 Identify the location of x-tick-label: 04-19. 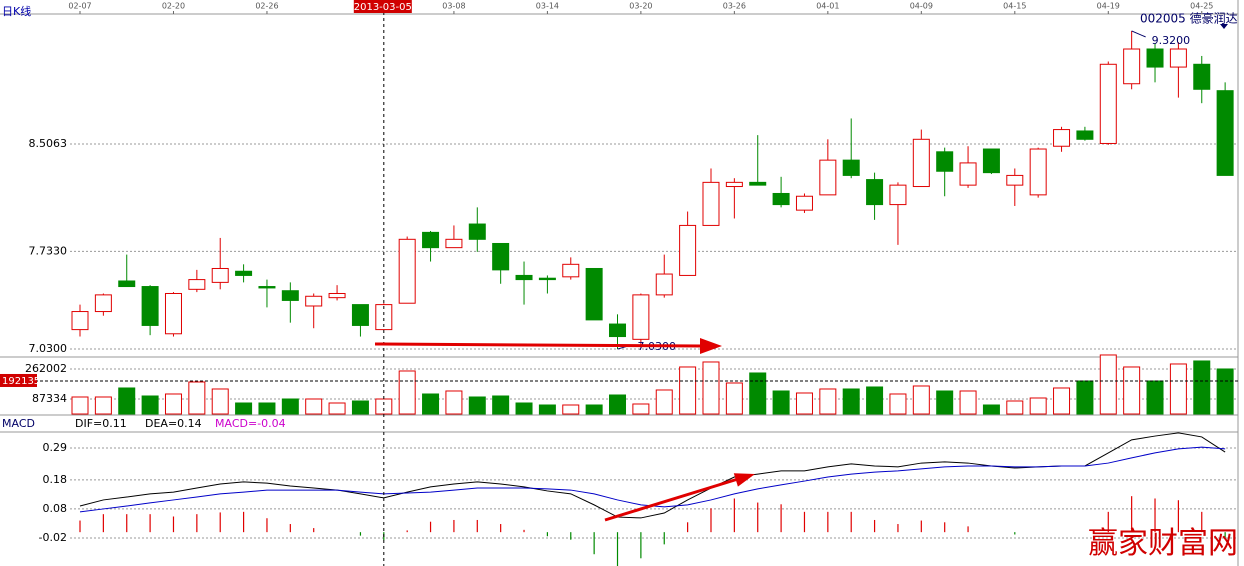
(1108, 6).